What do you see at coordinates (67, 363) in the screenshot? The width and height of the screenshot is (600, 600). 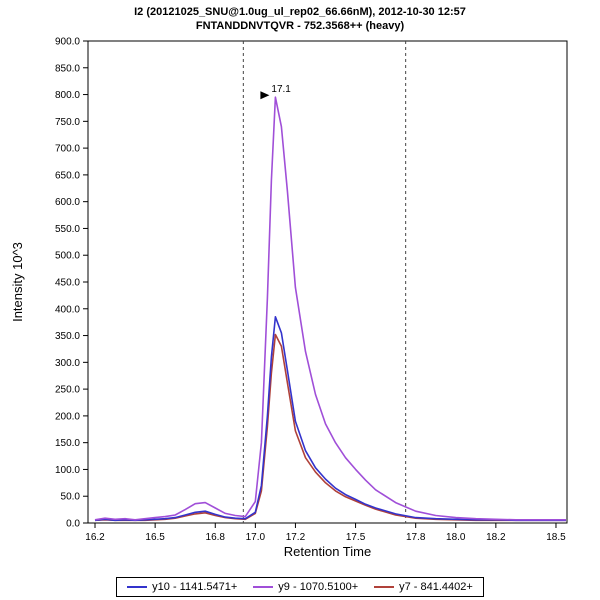 I see `y-tick-label: 300.0` at bounding box center [67, 363].